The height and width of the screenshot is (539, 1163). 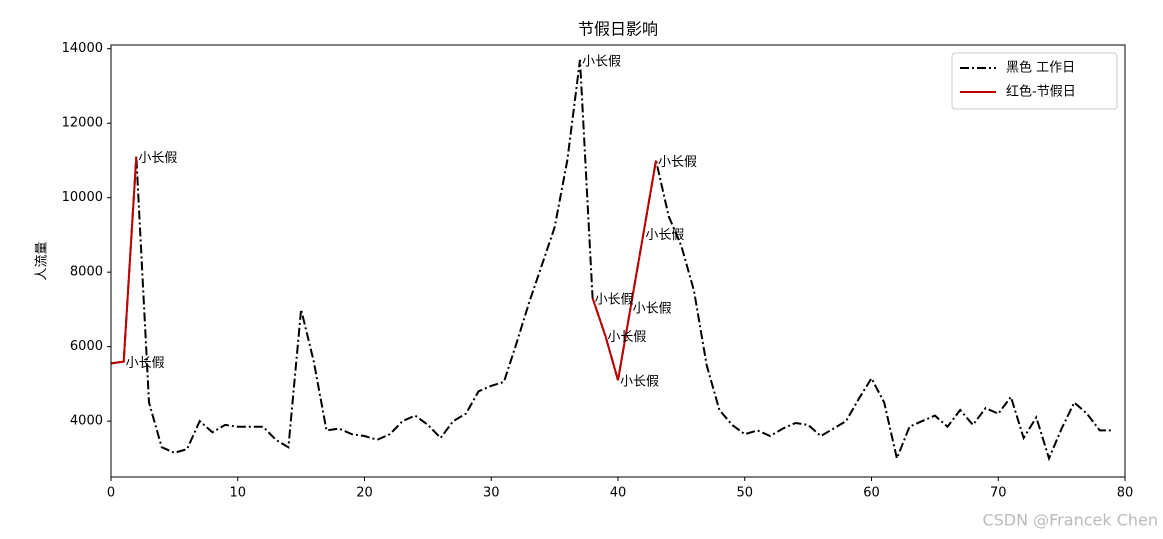 I want to click on x-tick-label: 0, so click(x=111, y=493).